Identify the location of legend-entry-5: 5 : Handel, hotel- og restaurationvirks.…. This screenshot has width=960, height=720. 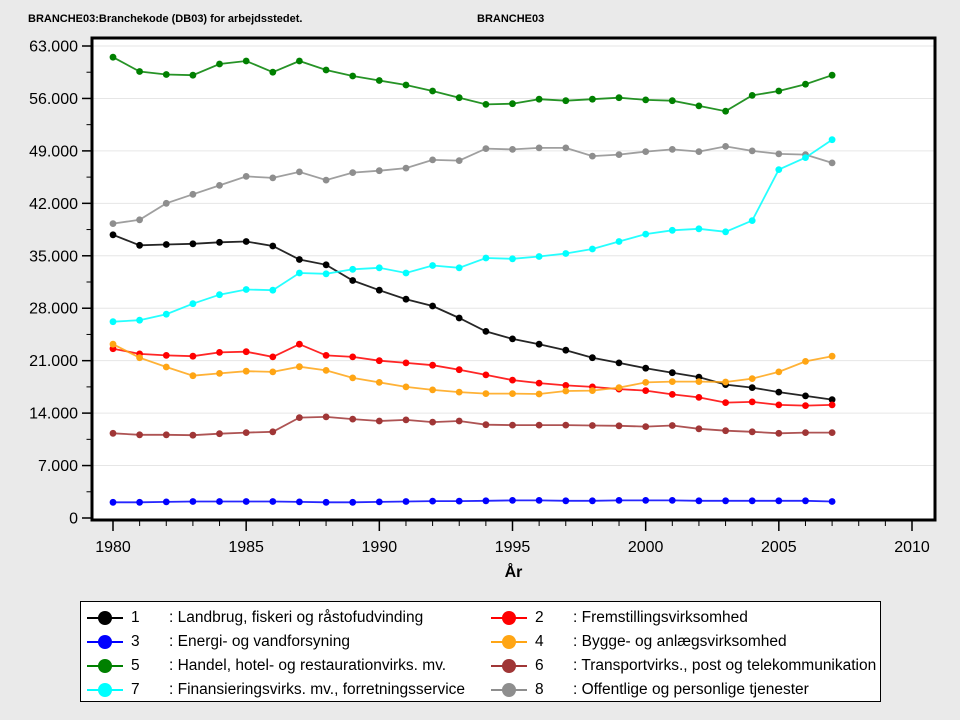
(289, 666).